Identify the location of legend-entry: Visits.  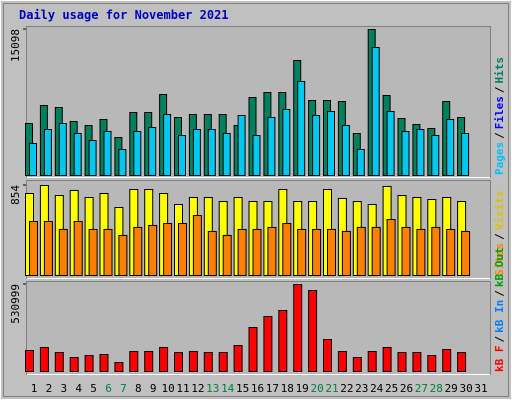
(499, 211).